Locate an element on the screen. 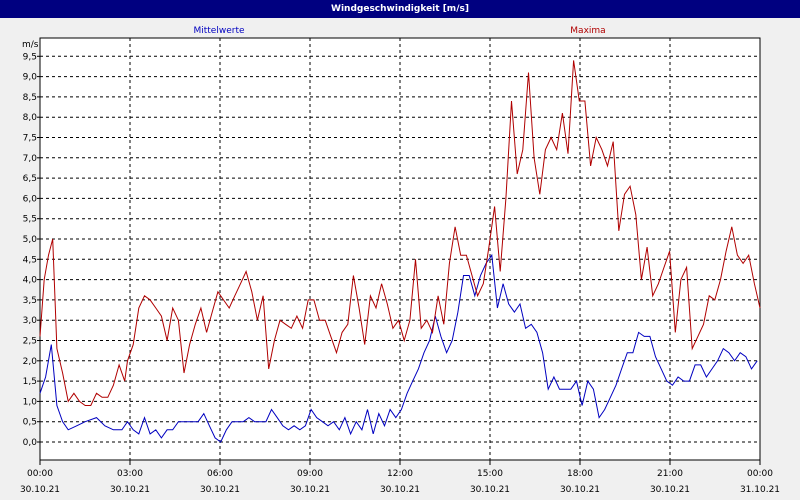 The height and width of the screenshot is (500, 800). x-tick-time-label: 21:00 is located at coordinates (670, 474).